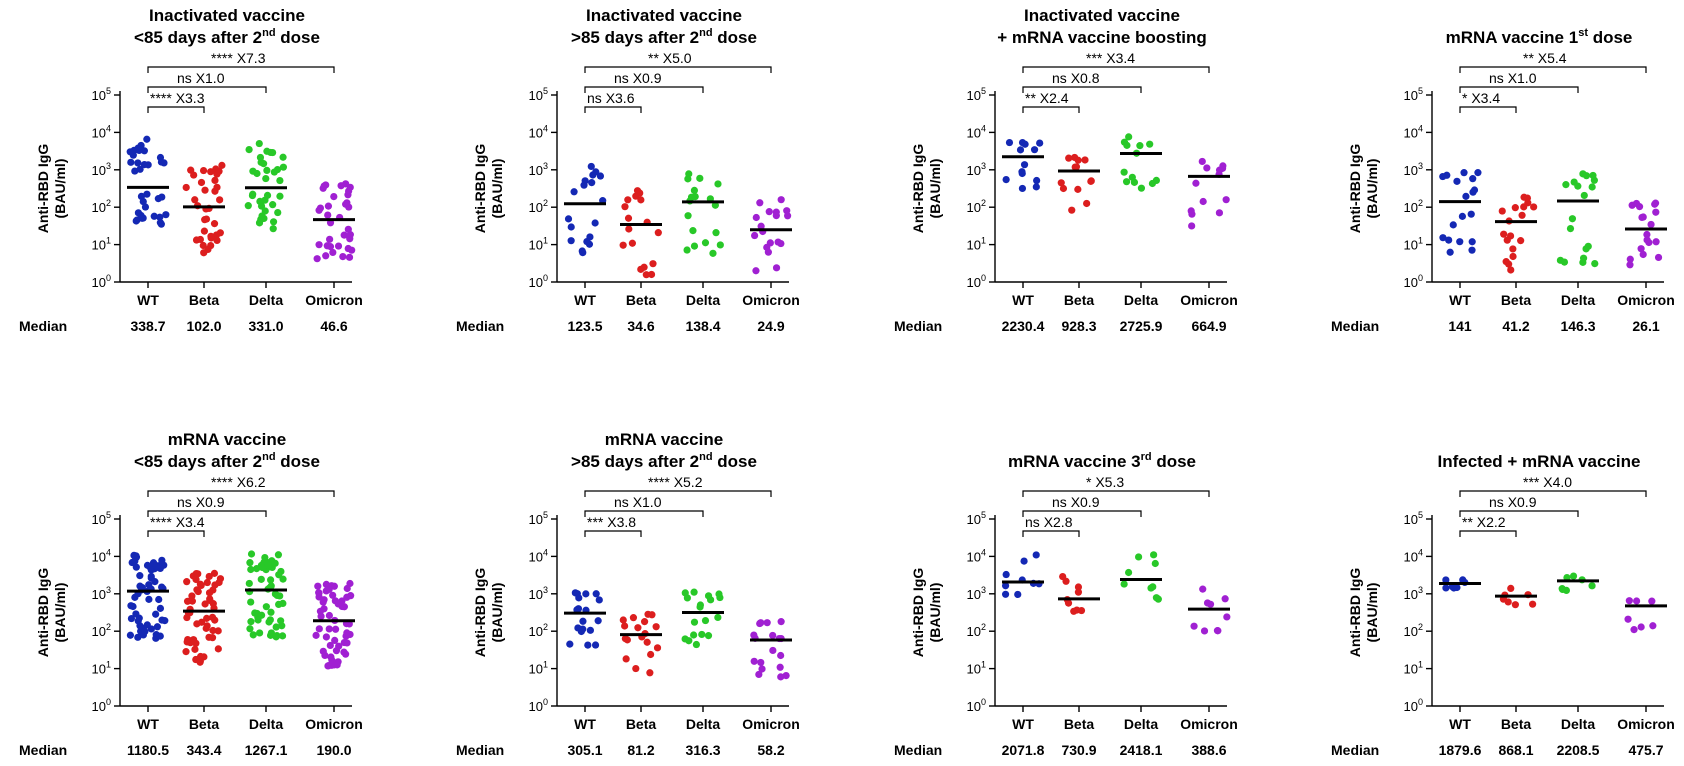  I want to click on y-tick-label: 10⁵, so click(1413, 94).